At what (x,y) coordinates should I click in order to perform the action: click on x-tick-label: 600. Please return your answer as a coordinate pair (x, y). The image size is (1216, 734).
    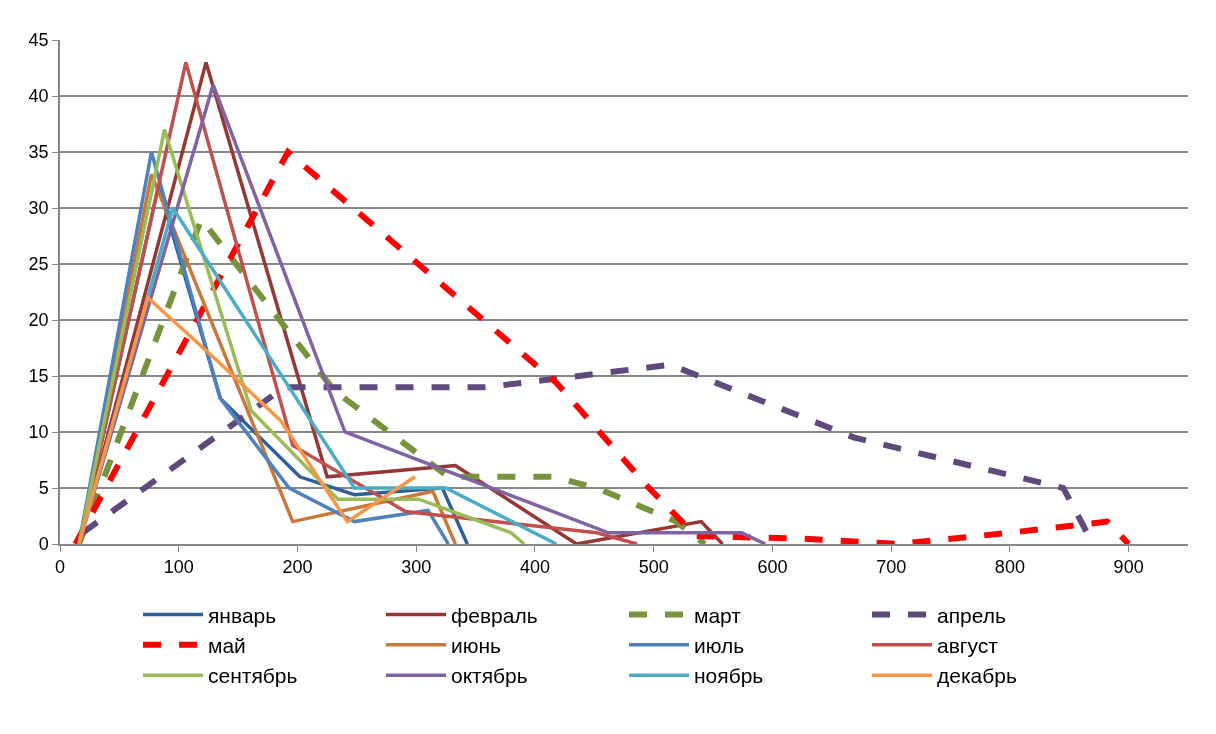
    Looking at the image, I should click on (772, 567).